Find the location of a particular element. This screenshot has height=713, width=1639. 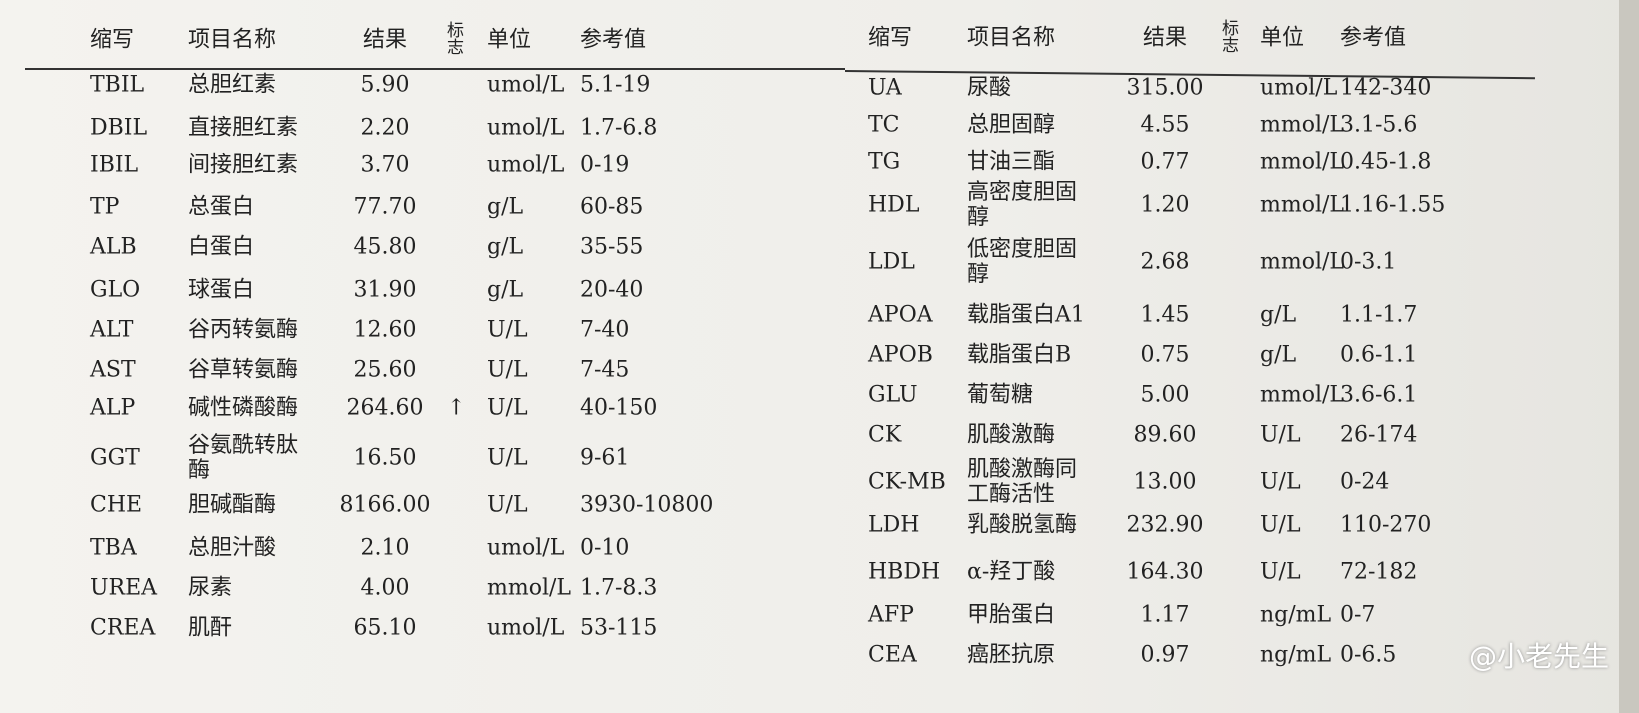

cell-abbr: TG is located at coordinates (884, 162).